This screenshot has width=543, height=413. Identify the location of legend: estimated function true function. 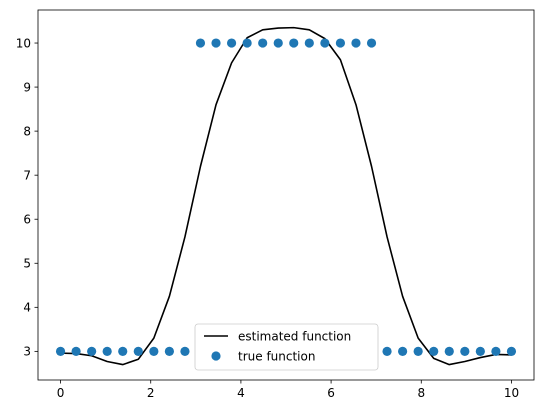
(286, 347).